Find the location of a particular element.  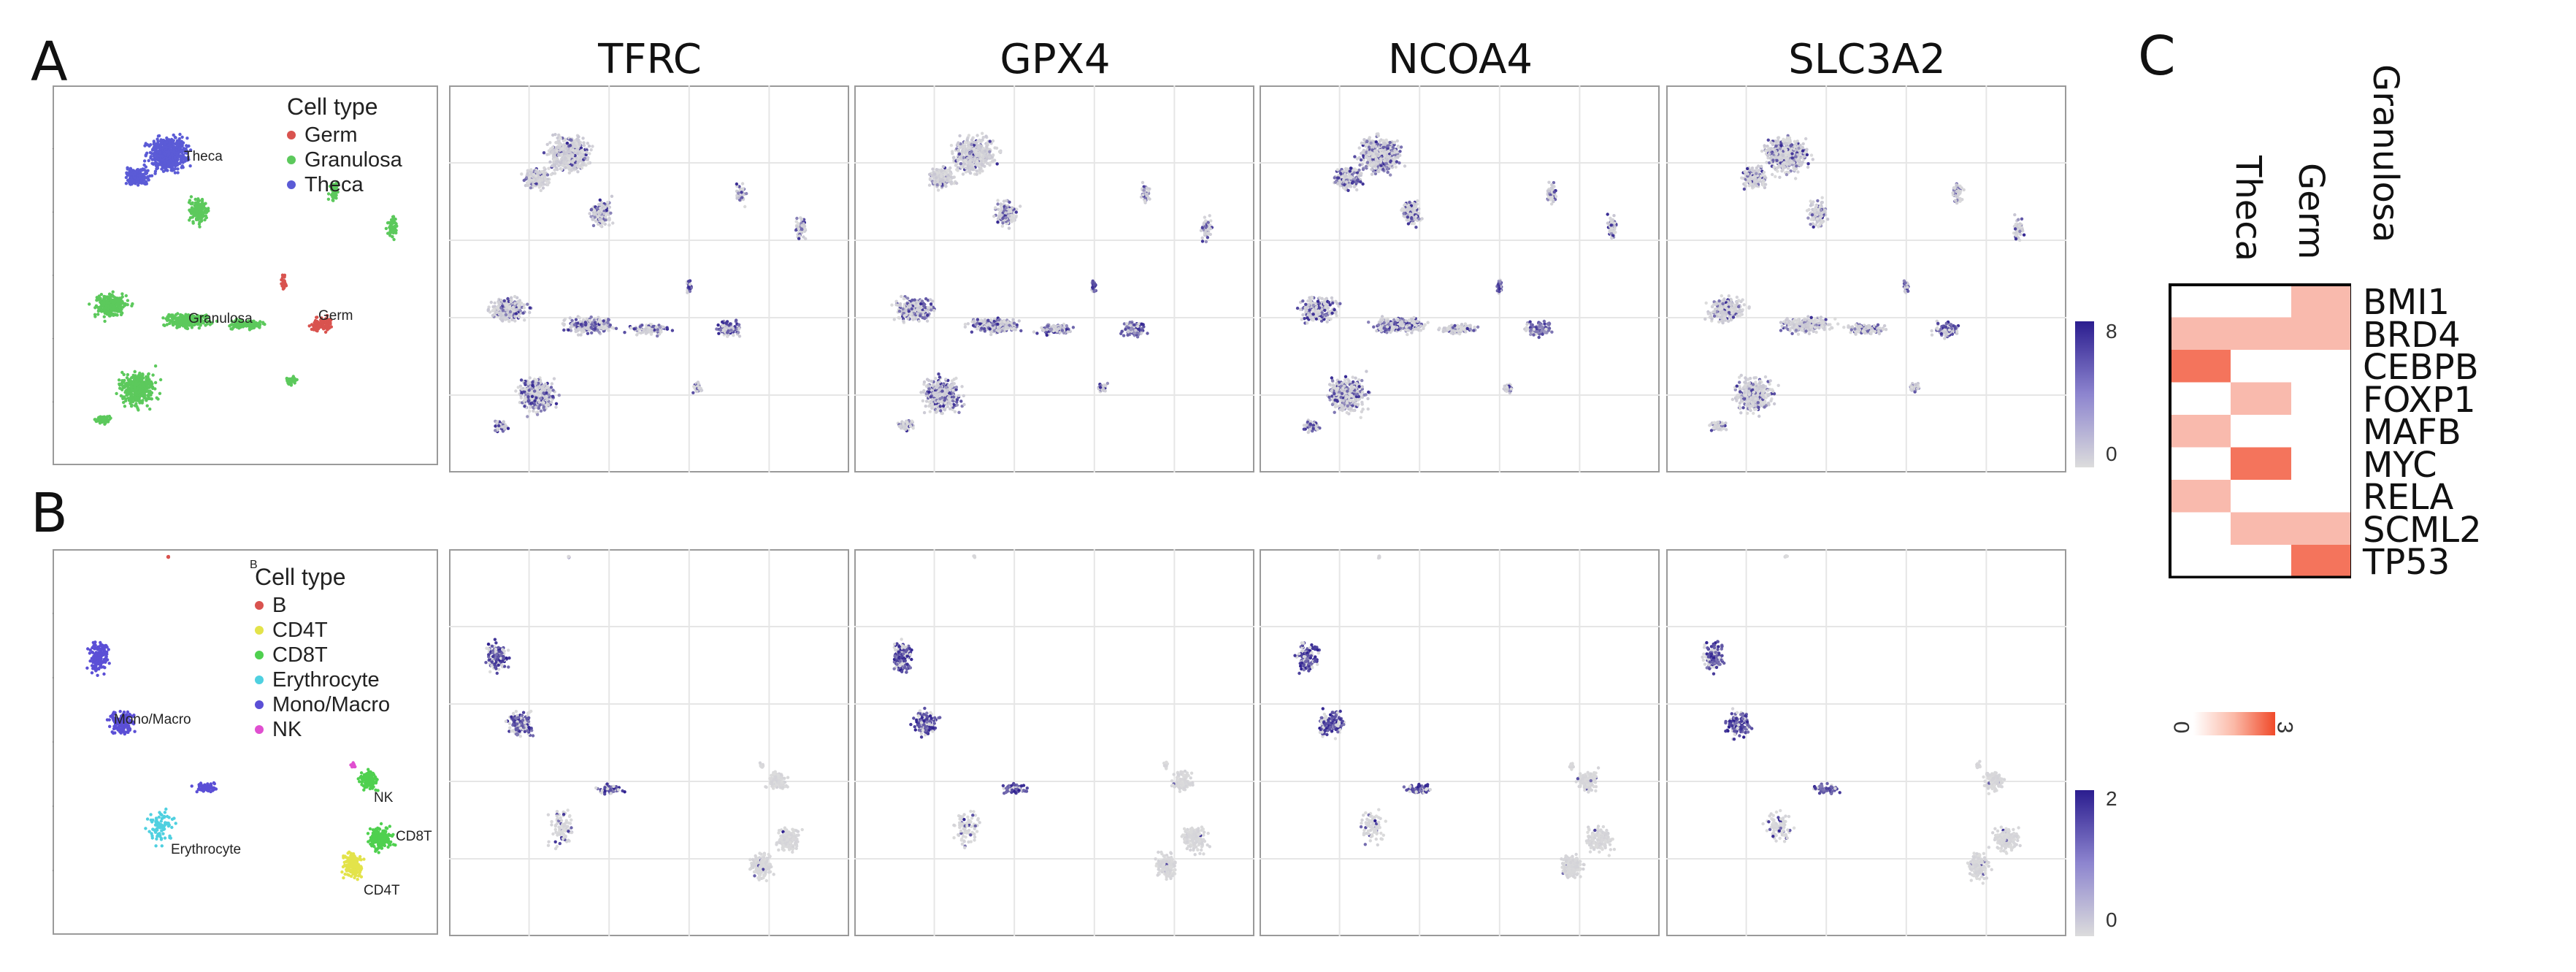

panel-label-a: A is located at coordinates (49, 62).